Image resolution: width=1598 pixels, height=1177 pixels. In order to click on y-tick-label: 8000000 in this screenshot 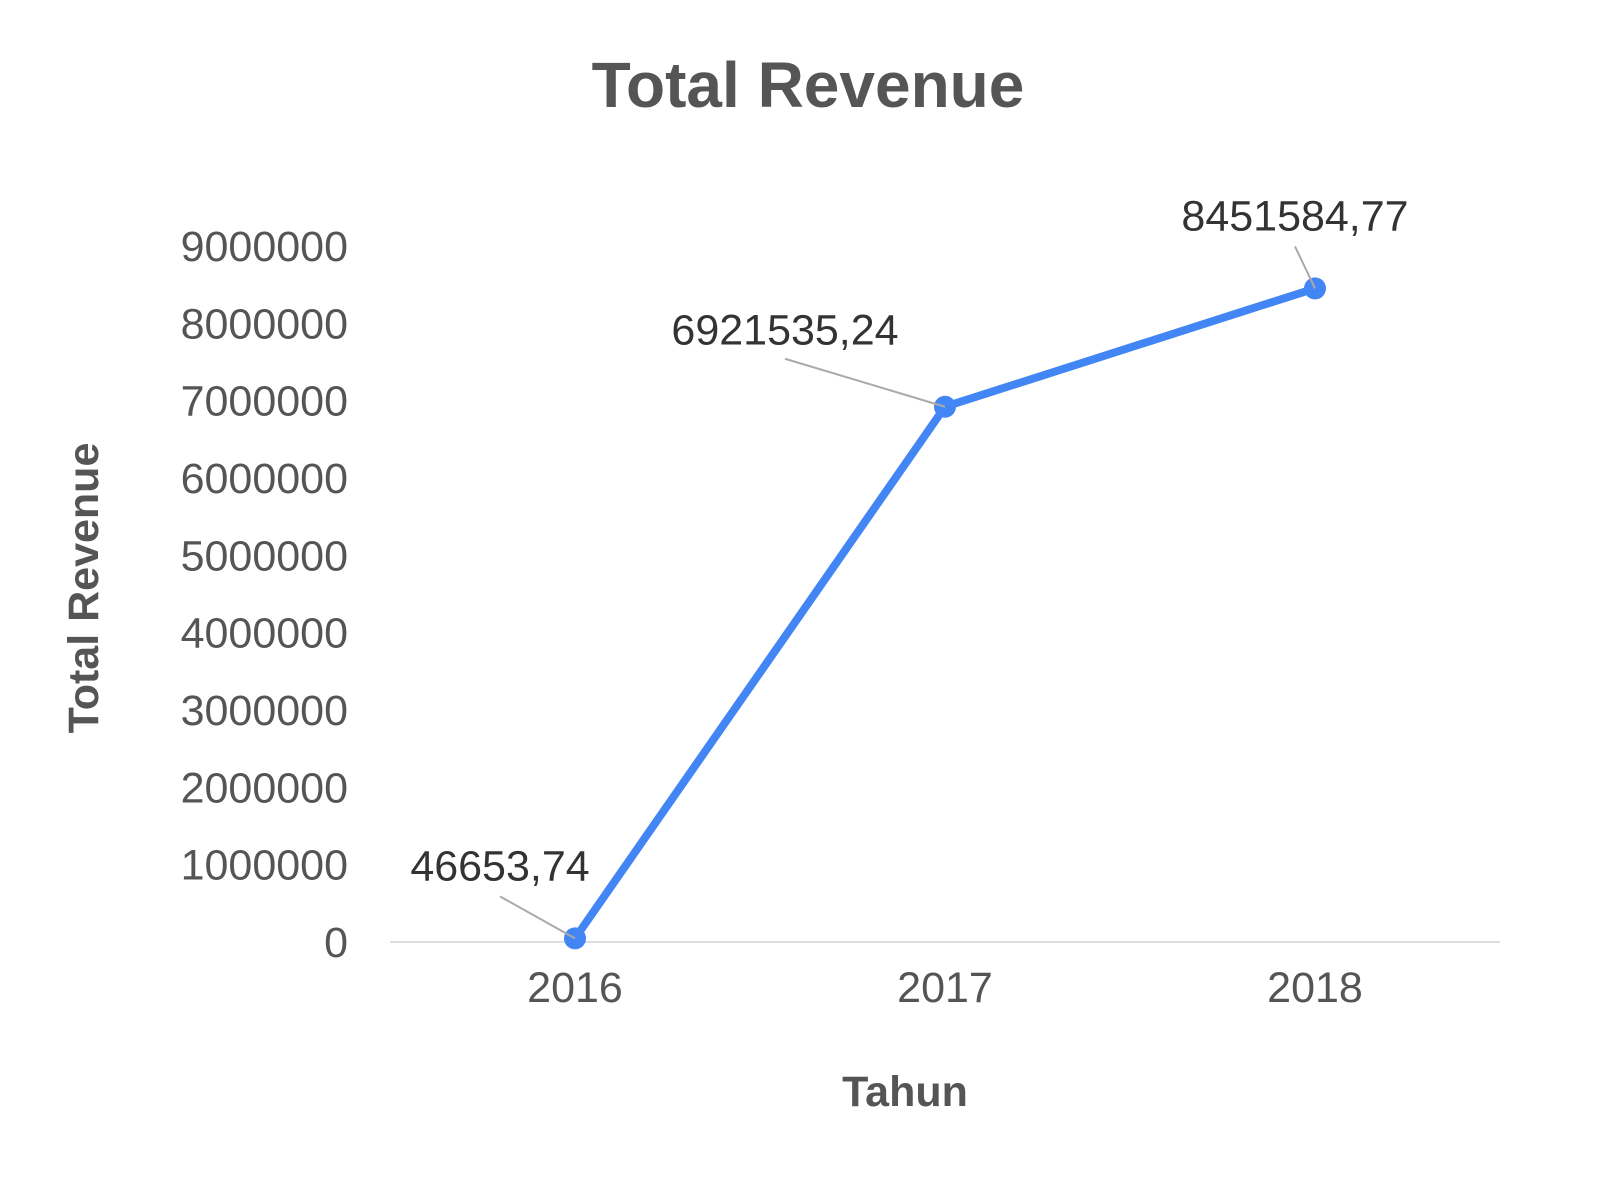, I will do `click(264, 324)`.